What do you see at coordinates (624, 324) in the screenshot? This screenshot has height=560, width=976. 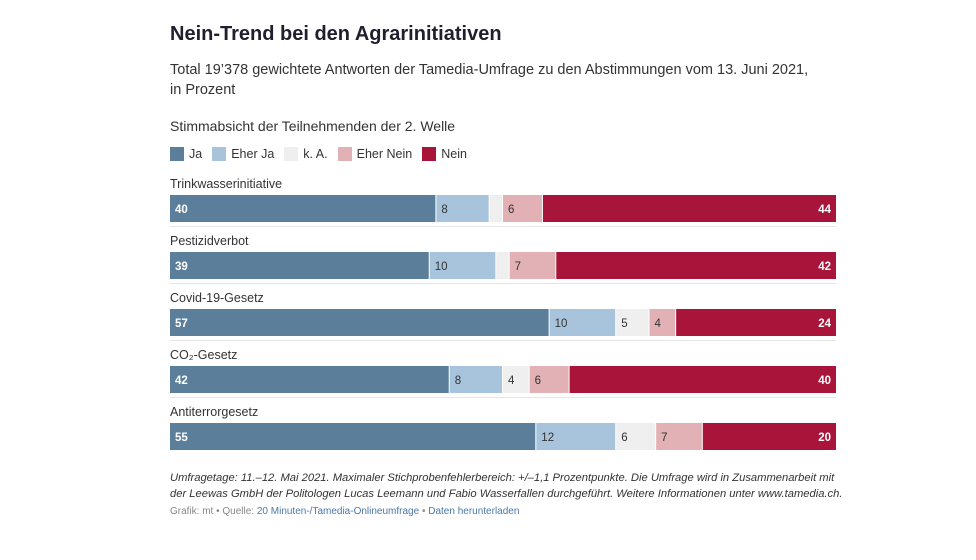 I see `data-label: 5` at bounding box center [624, 324].